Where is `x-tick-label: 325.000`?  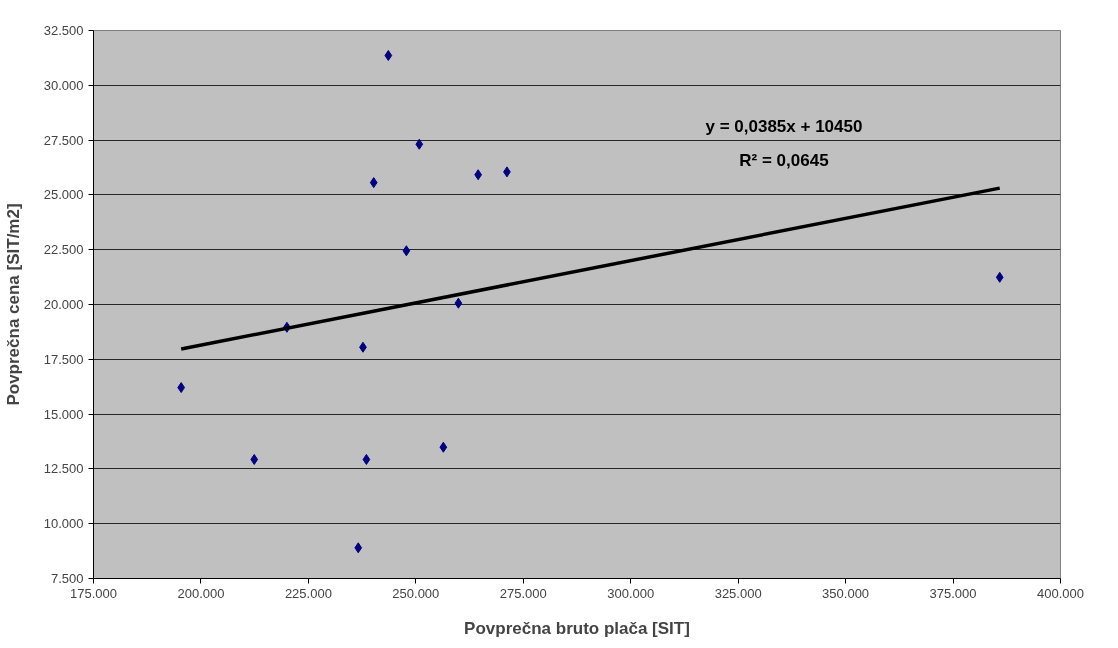
x-tick-label: 325.000 is located at coordinates (738, 593).